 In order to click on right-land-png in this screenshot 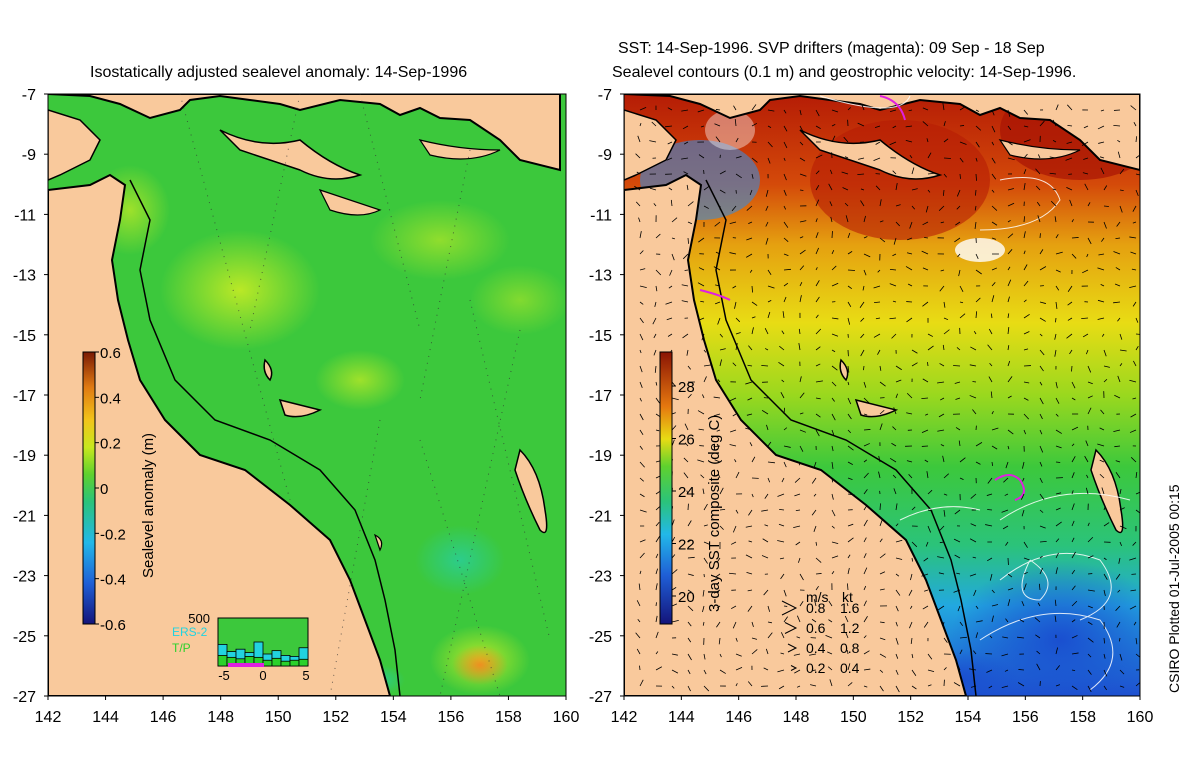, I will do `click(882, 133)`.